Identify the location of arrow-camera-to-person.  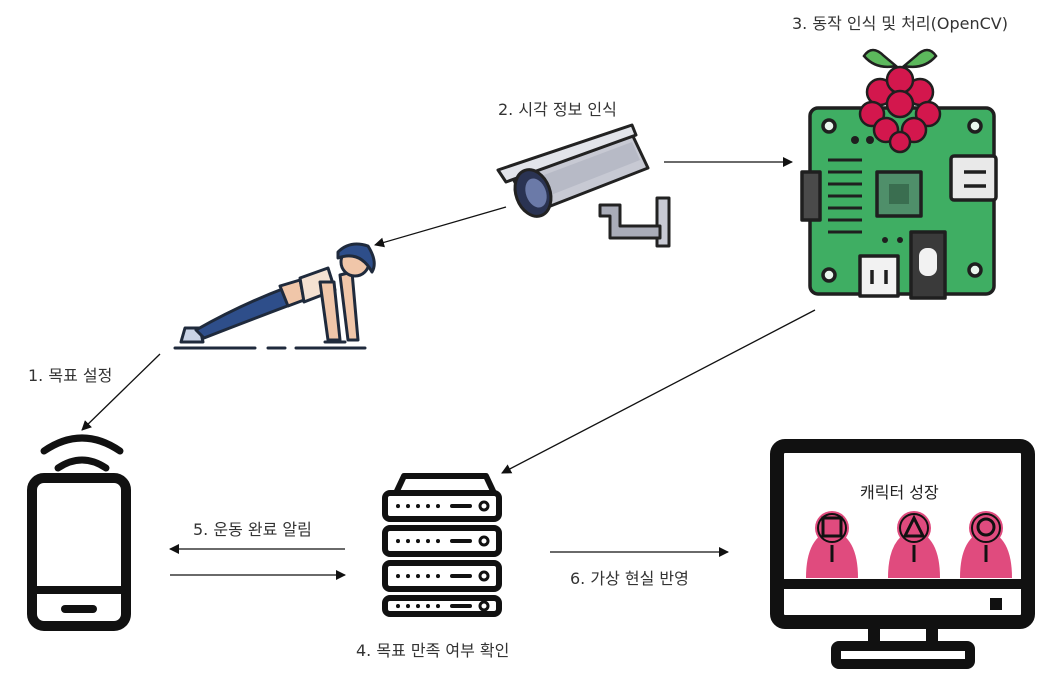
(440, 227).